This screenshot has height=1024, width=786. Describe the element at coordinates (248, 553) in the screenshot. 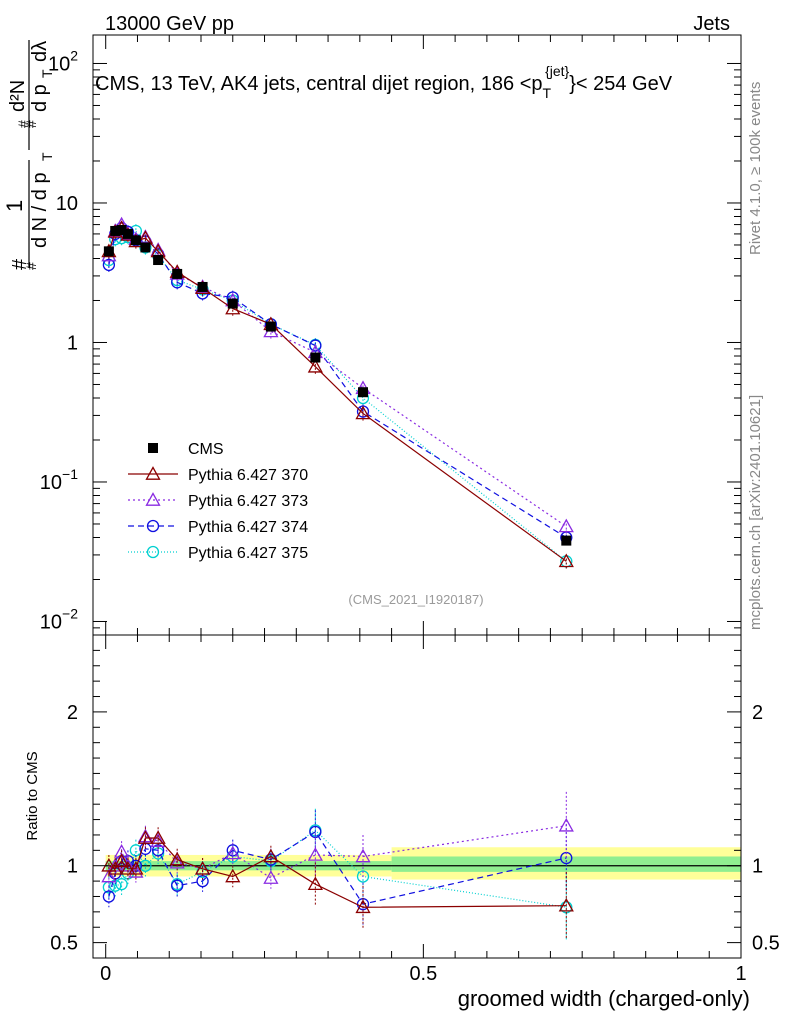

I see `legend-label-p375: Pythia 6.427 375` at that location.